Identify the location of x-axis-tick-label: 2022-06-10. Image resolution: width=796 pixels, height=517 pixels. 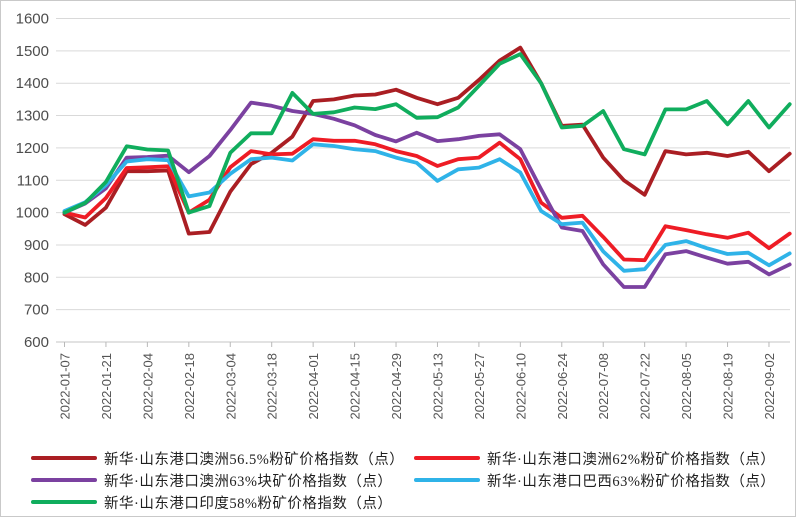
(520, 386).